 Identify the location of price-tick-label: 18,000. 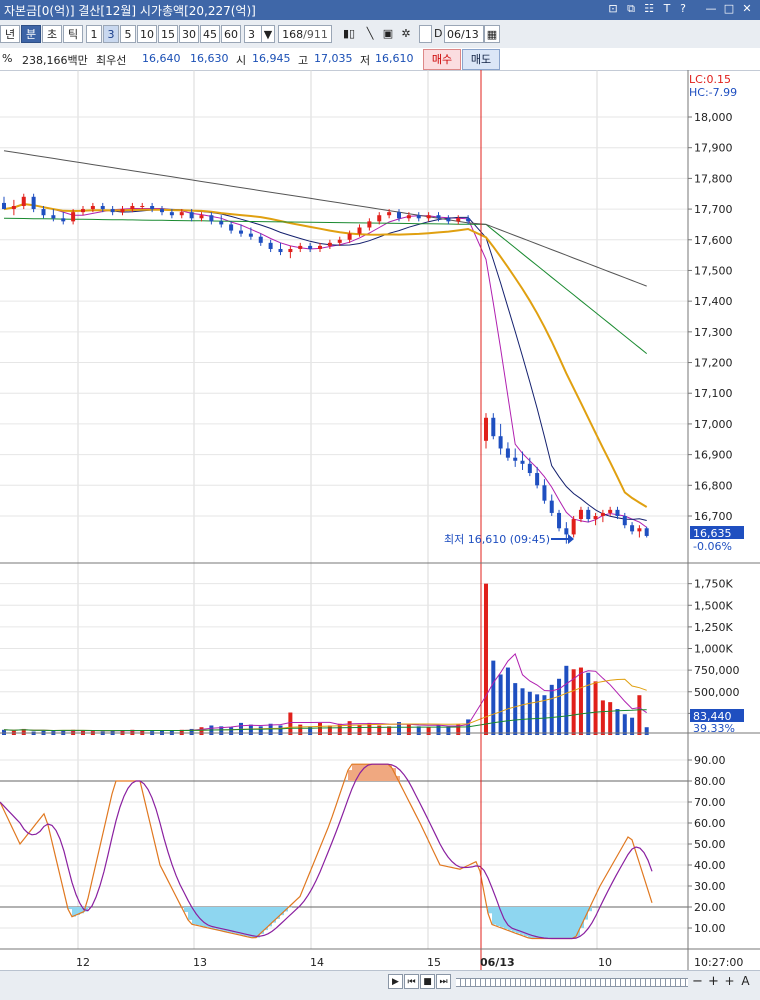
(713, 117).